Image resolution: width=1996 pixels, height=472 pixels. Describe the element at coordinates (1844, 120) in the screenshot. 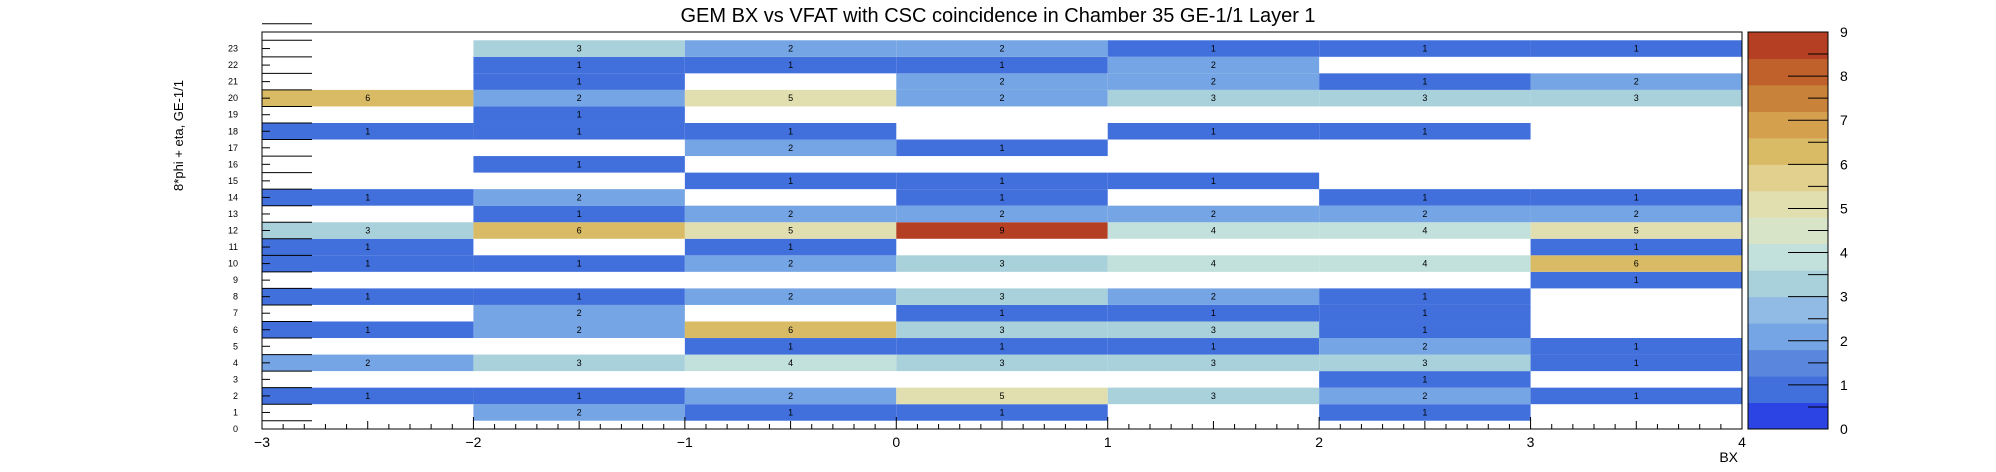

I see `color-scale-label: 7` at that location.